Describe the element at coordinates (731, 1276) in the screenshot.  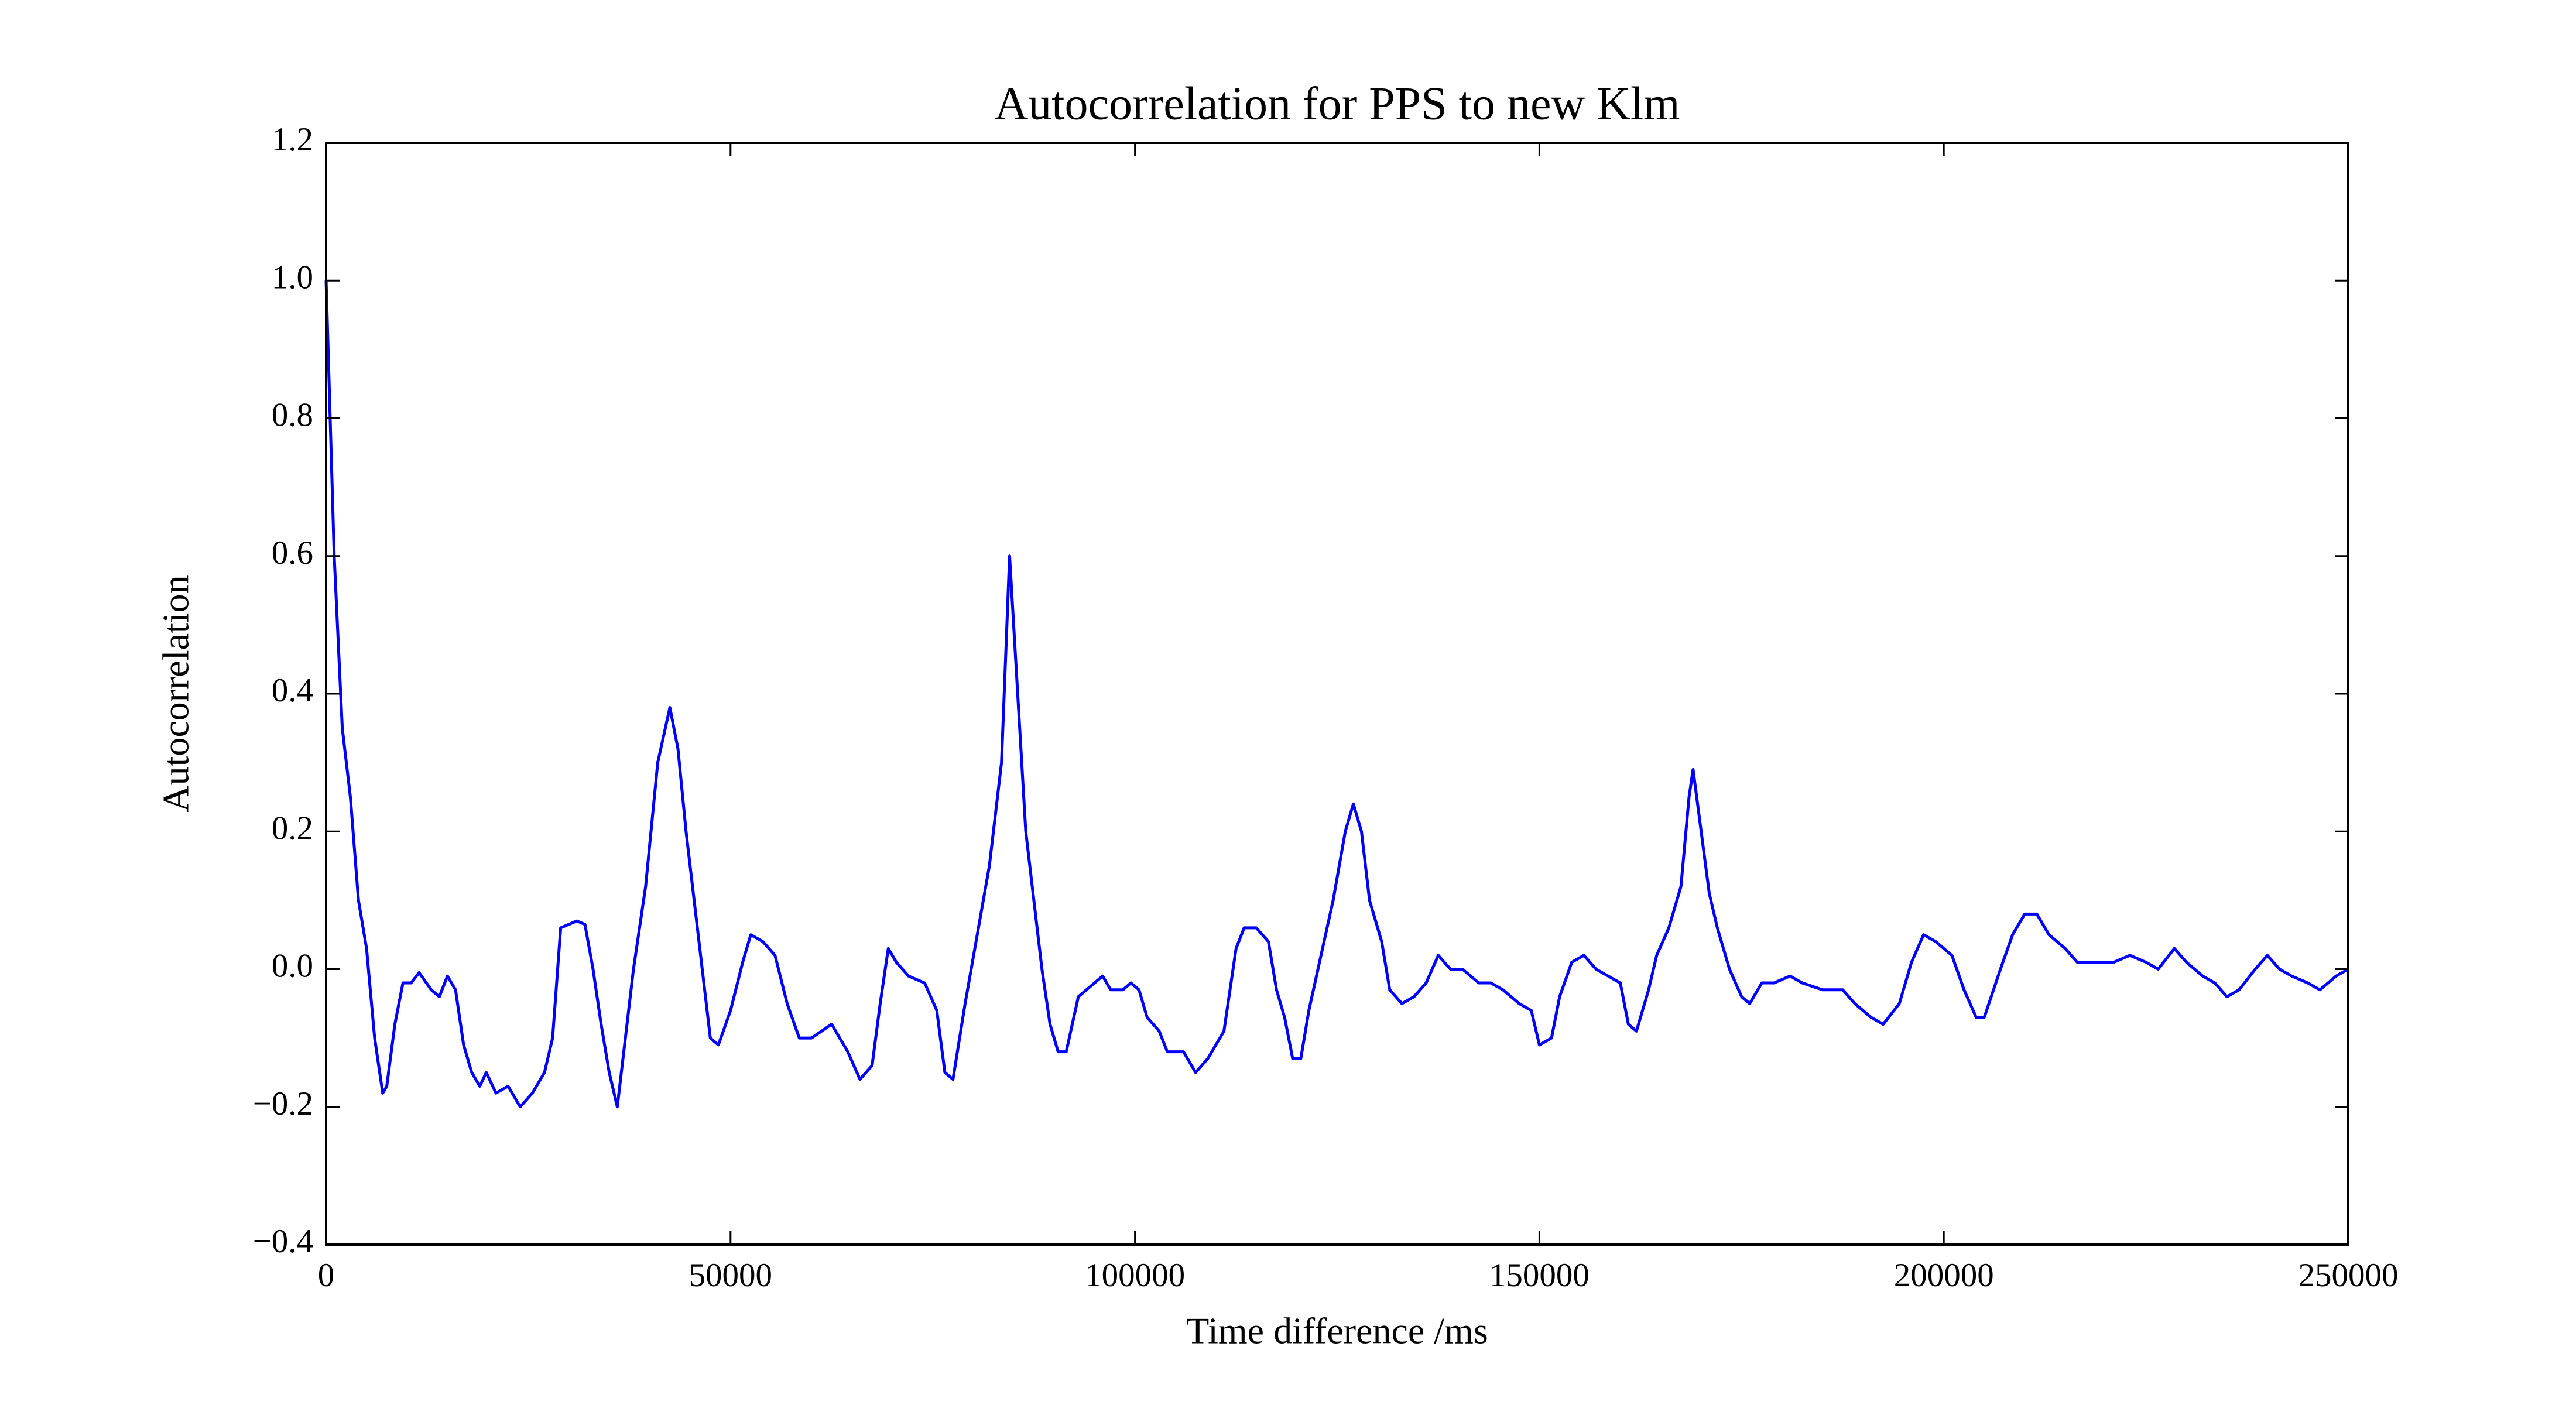
I see `x-tick-label: 50000` at that location.